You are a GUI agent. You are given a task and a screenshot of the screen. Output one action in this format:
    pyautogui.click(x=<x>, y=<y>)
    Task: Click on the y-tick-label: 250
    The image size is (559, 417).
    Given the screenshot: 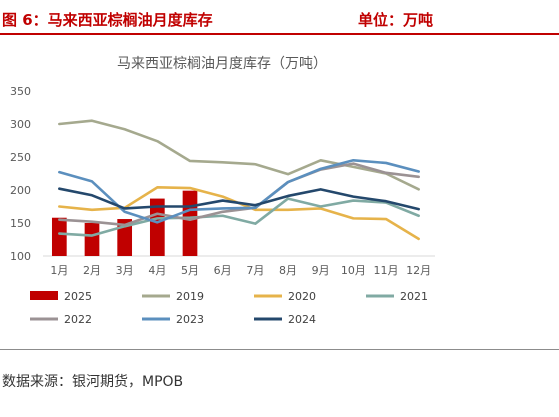 What is the action you would take?
    pyautogui.click(x=20, y=157)
    